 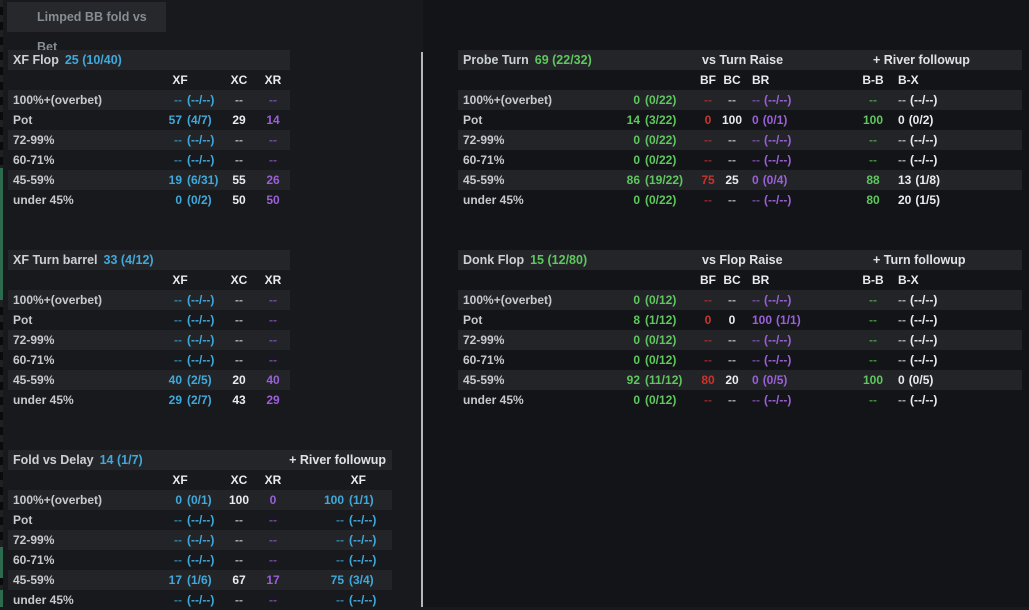 What do you see at coordinates (239, 500) in the screenshot?
I see `xc-value: 100` at bounding box center [239, 500].